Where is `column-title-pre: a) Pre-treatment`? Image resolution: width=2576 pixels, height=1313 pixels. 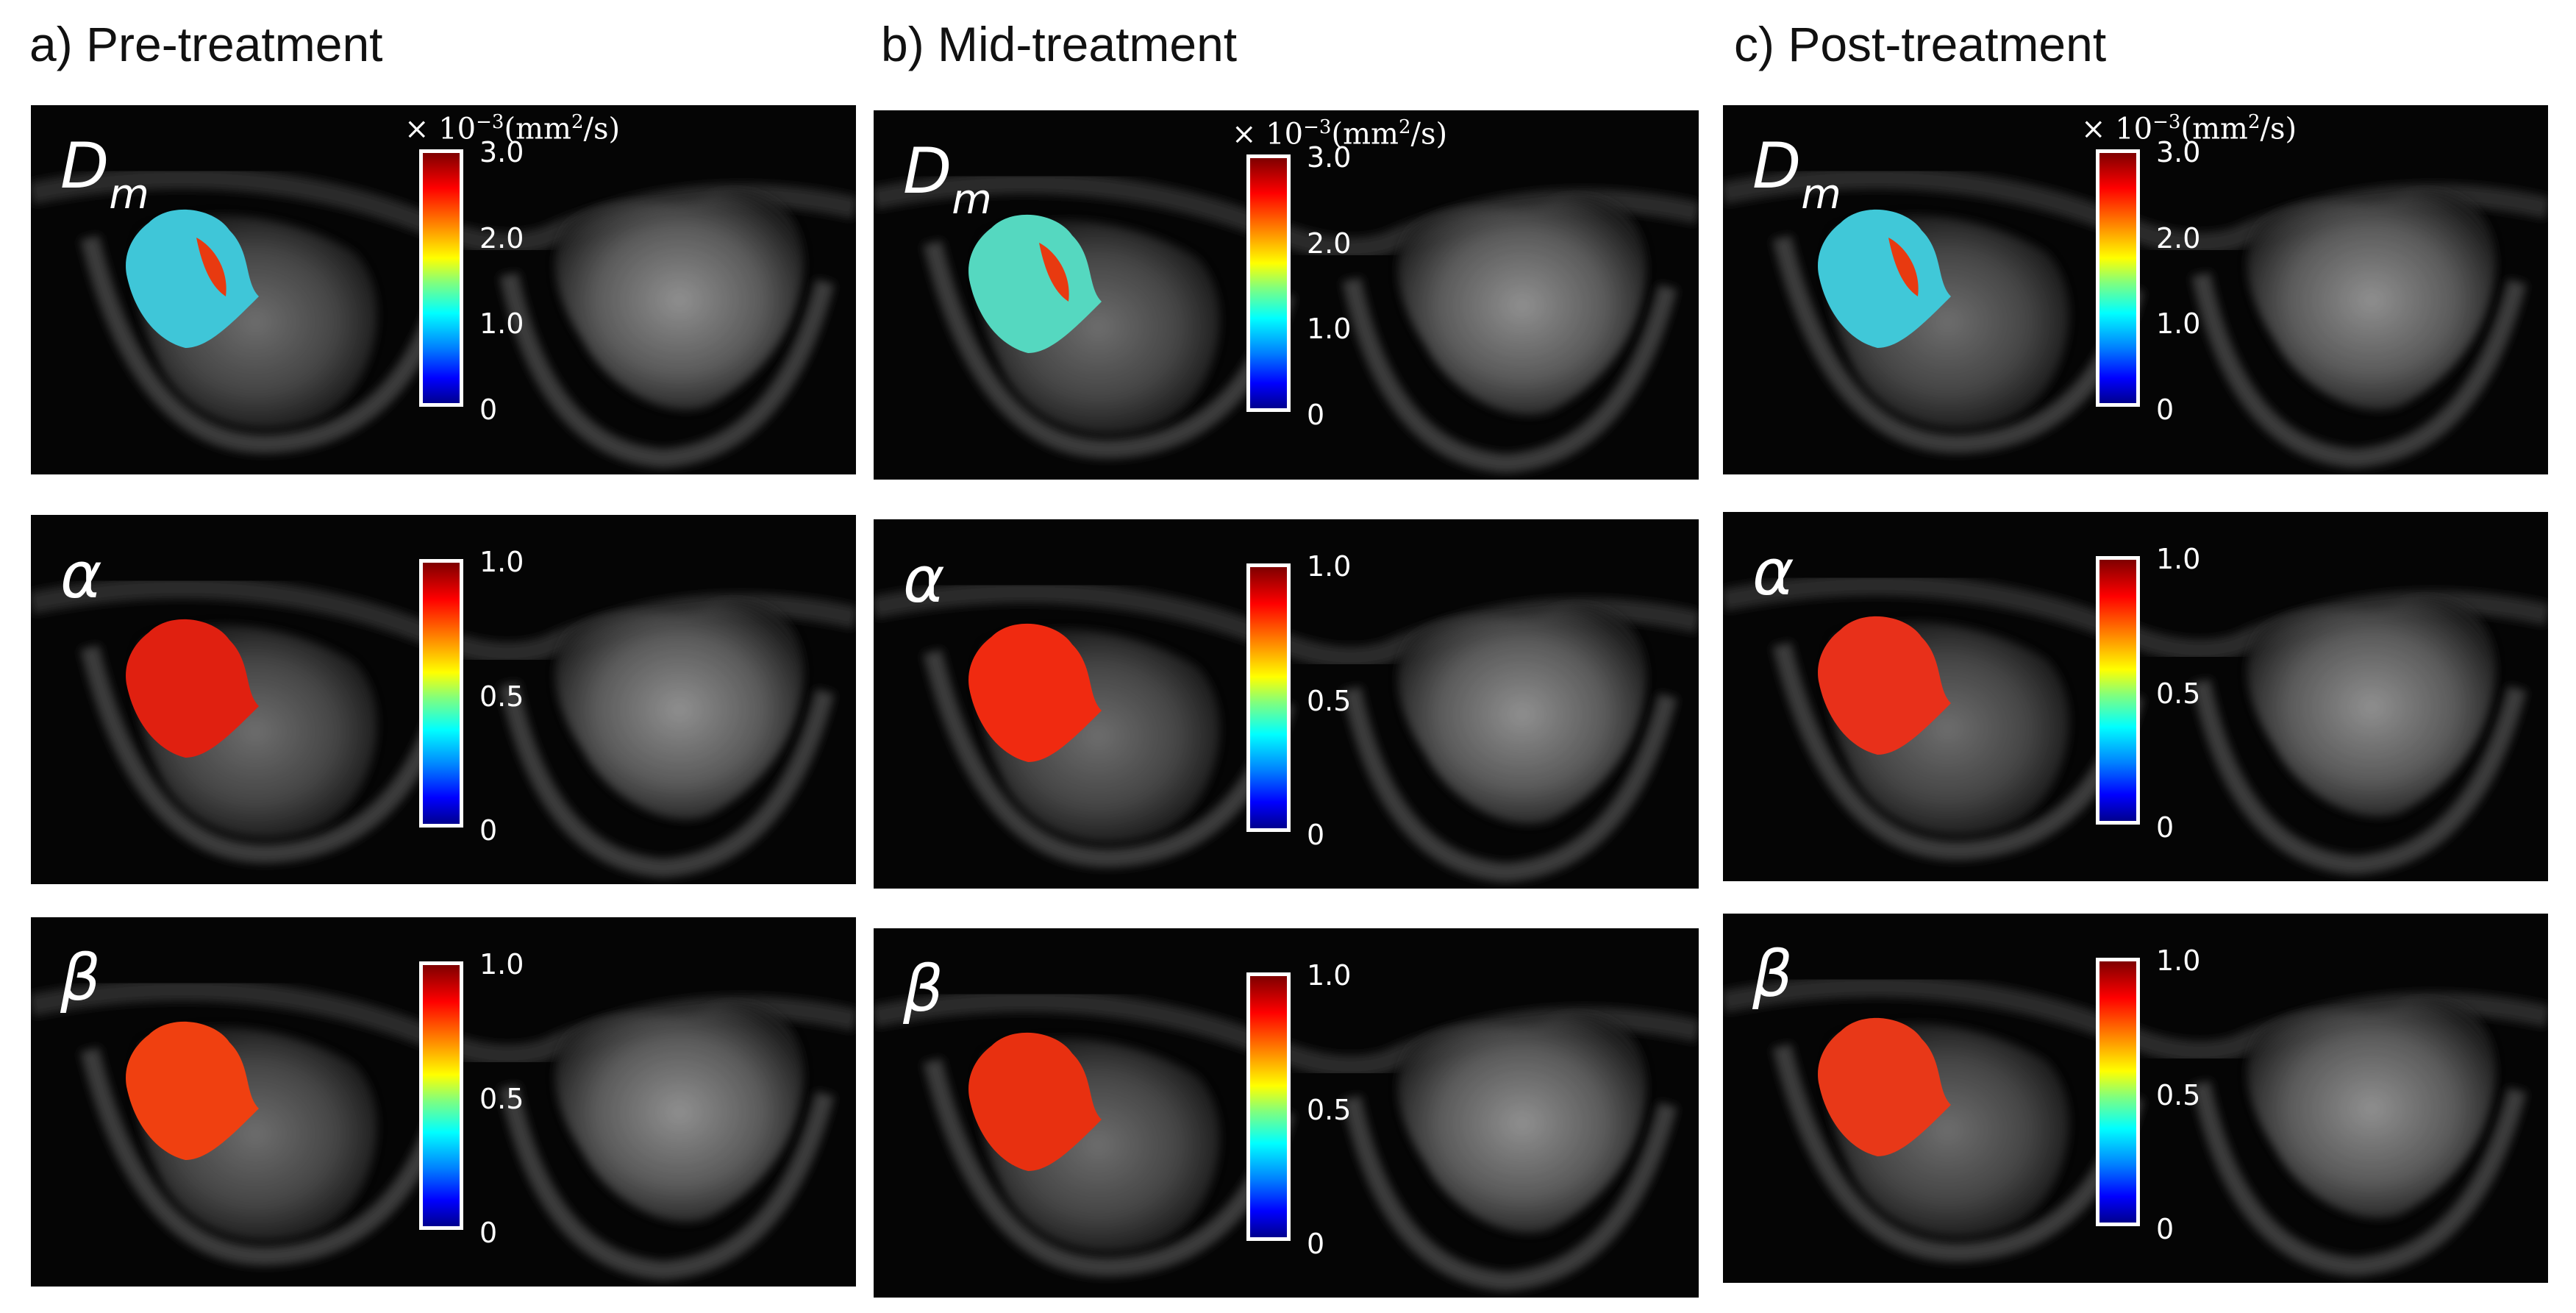 column-title-pre: a) Pre-treatment is located at coordinates (206, 44).